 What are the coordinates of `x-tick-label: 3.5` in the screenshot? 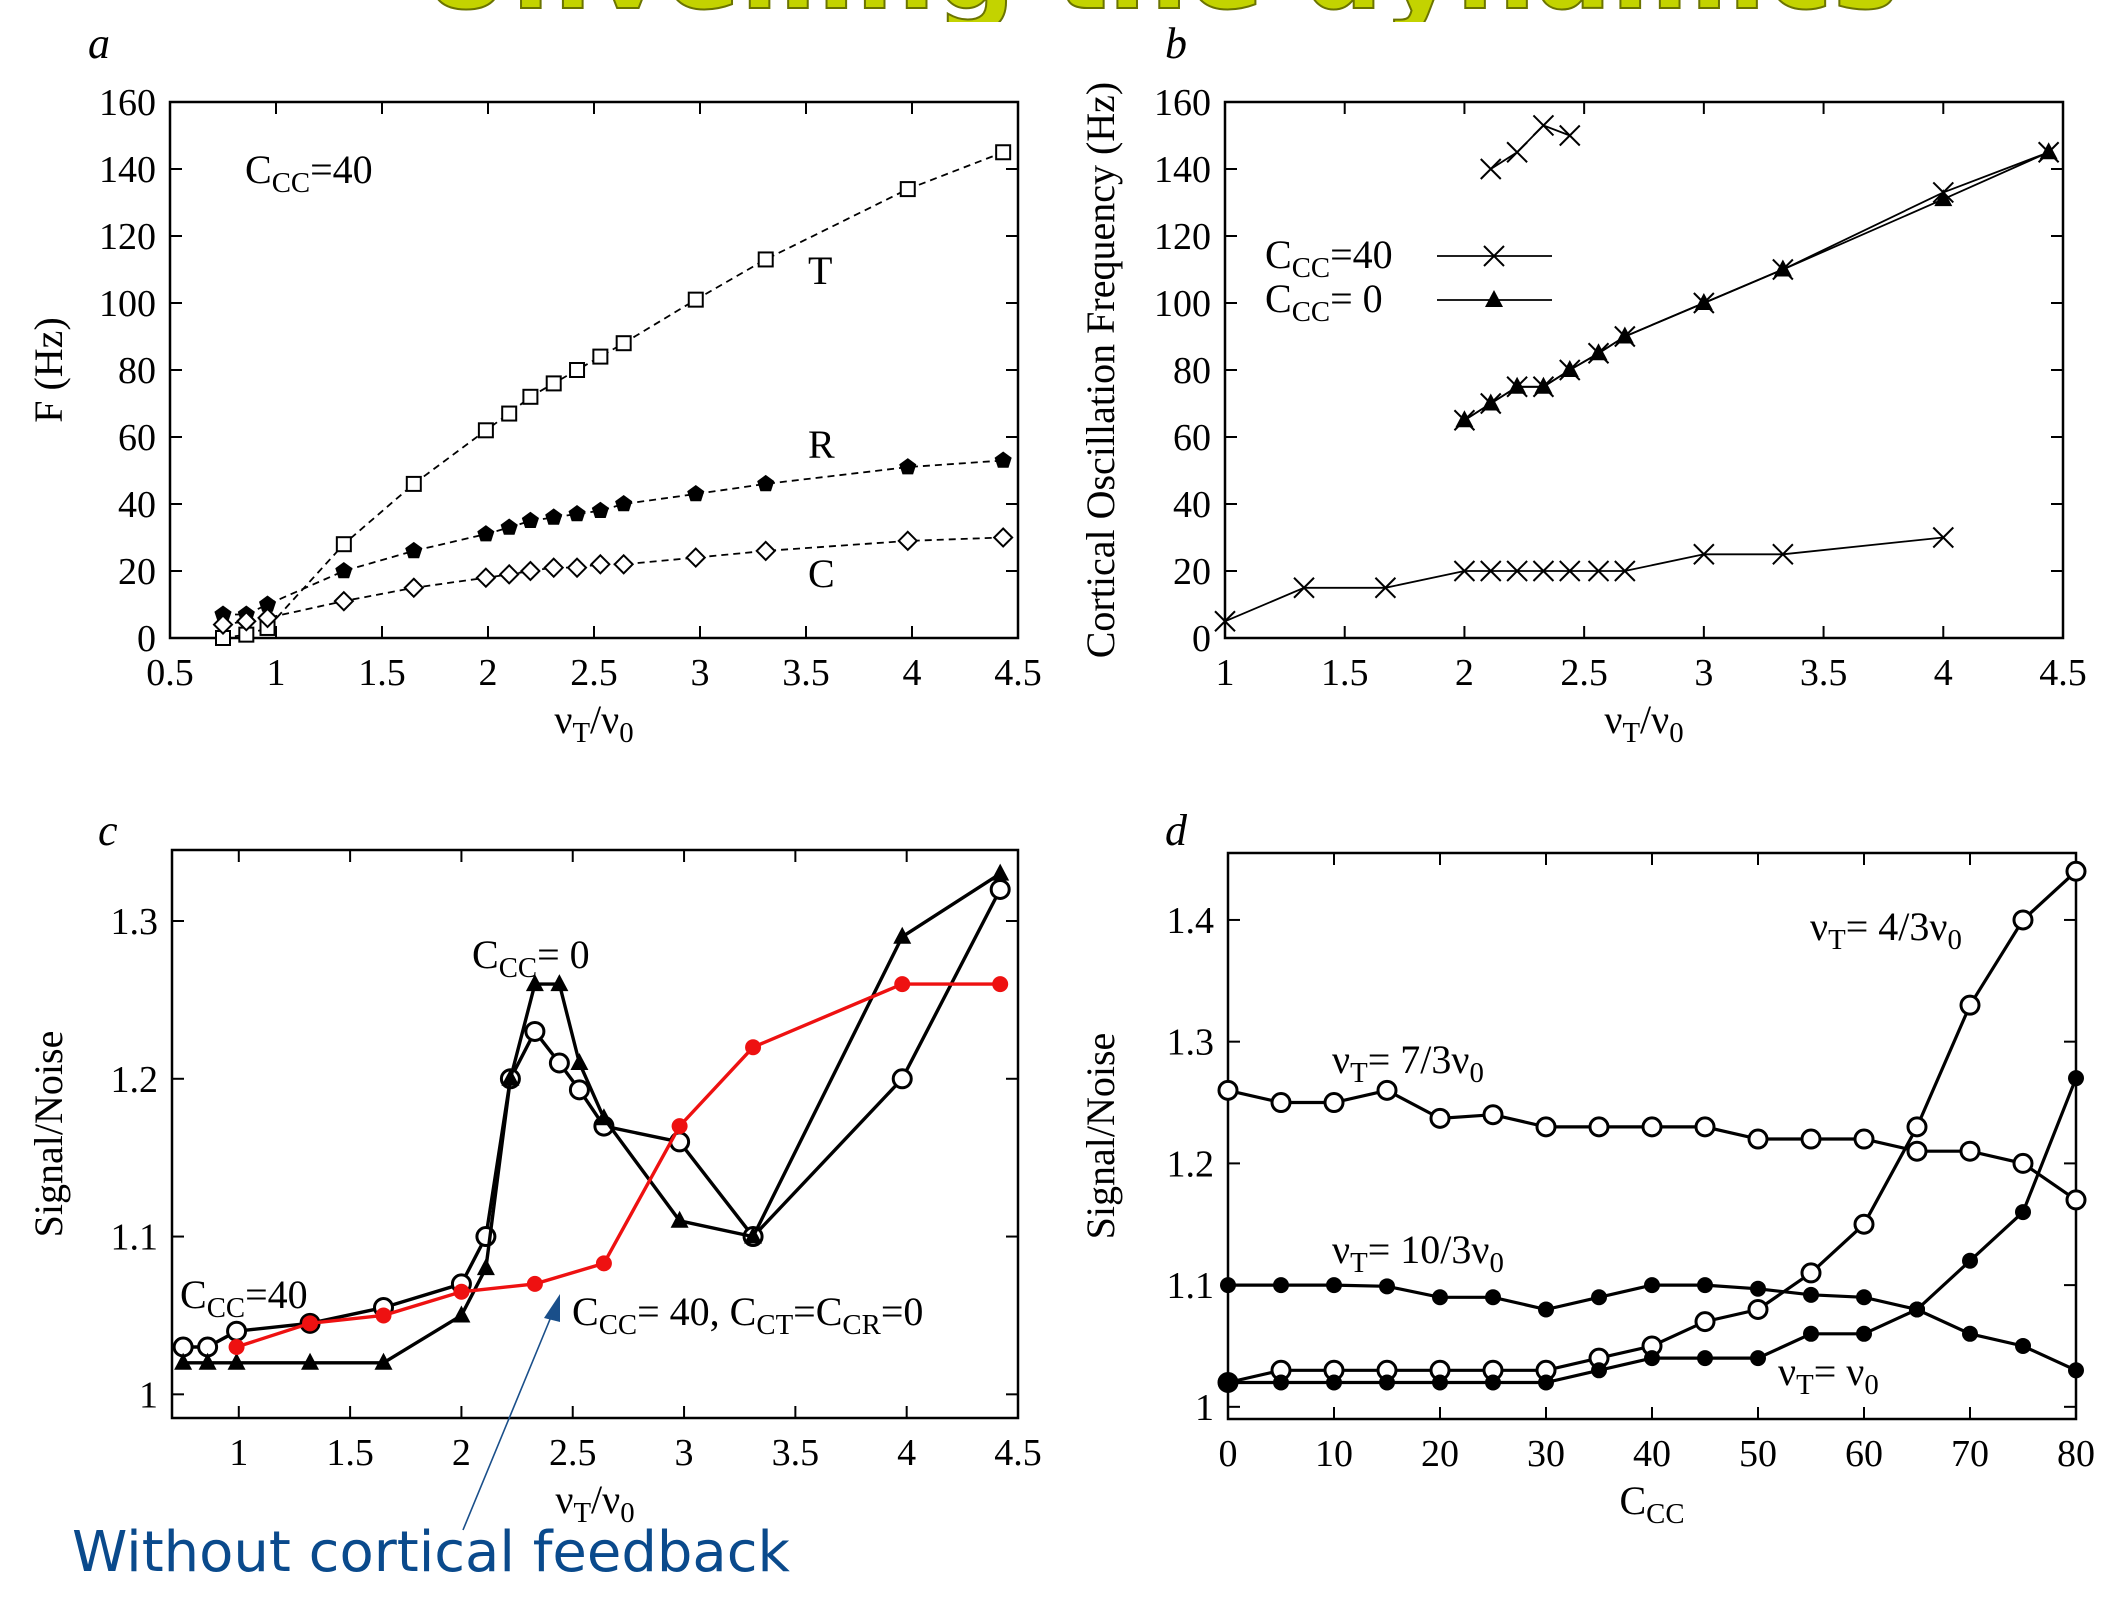 It's located at (1824, 673).